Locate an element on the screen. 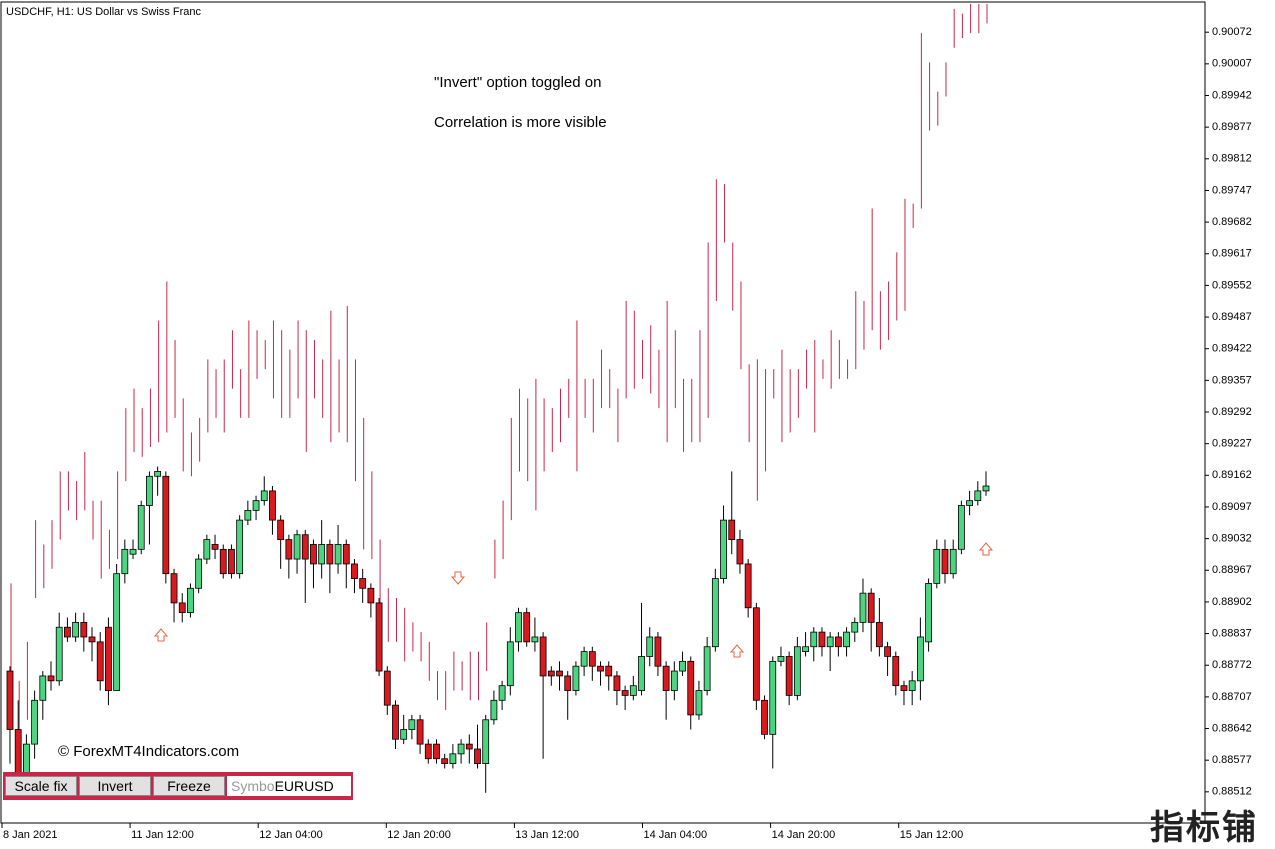  button: Scale fix is located at coordinates (41, 786).